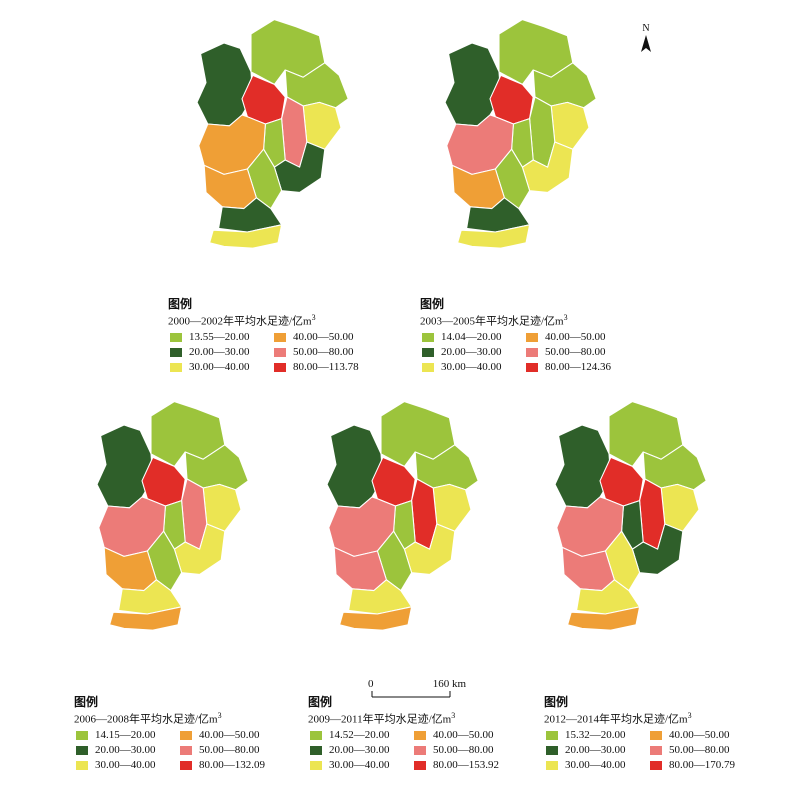 The width and height of the screenshot is (800, 785). Describe the element at coordinates (449, 684) in the screenshot. I see `scale-max: 160 km` at that location.